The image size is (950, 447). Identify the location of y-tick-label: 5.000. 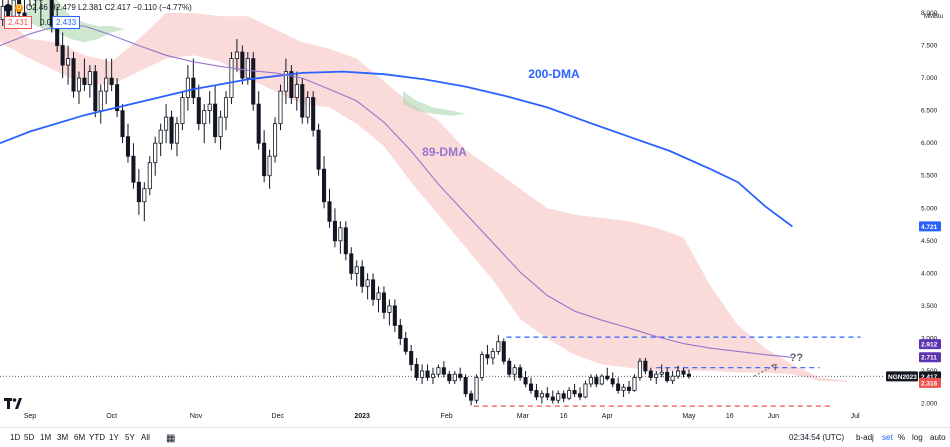
(929, 208).